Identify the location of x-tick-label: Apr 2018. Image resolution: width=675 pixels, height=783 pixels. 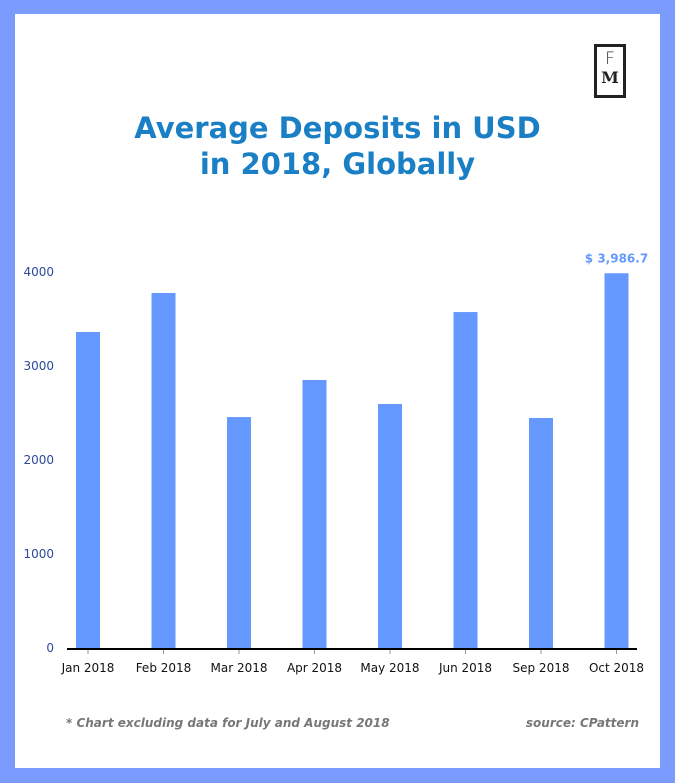
(314, 668).